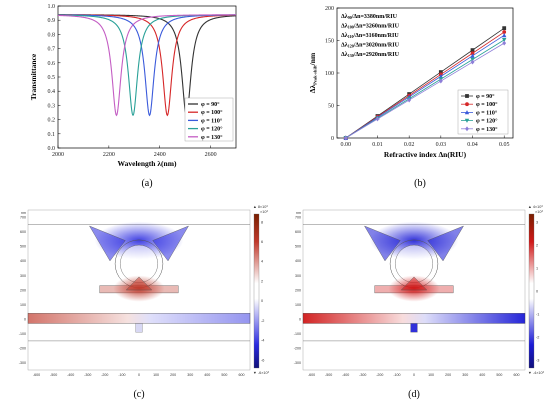 This screenshot has width=550, height=404. What do you see at coordinates (22, 348) in the screenshot?
I see `field-y-tick: -200` at bounding box center [22, 348].